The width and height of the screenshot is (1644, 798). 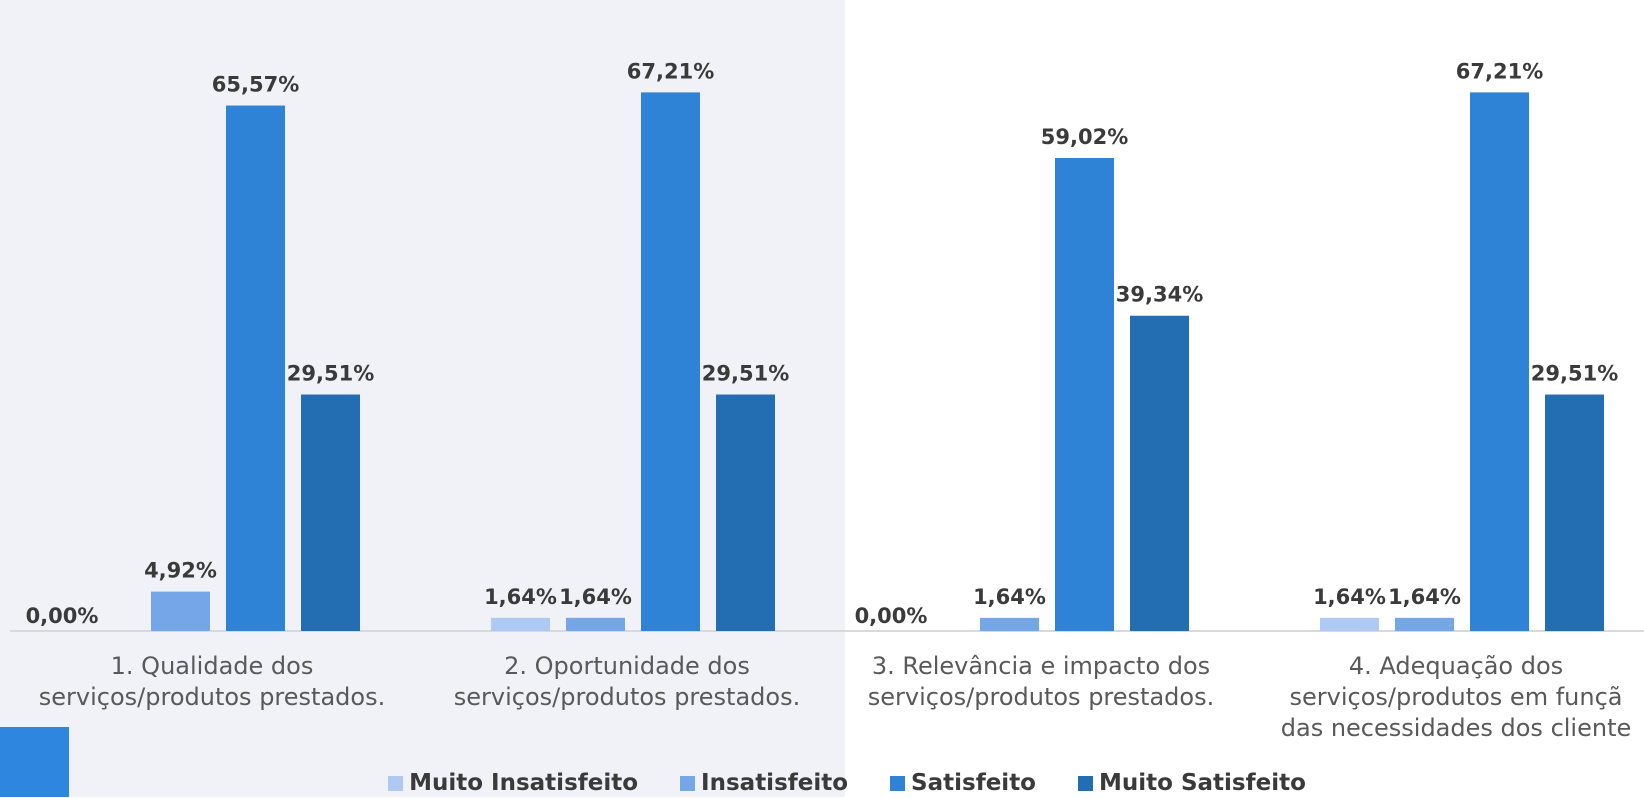 What do you see at coordinates (973, 783) in the screenshot?
I see `legend-label-satisfeito: Satisfeito` at bounding box center [973, 783].